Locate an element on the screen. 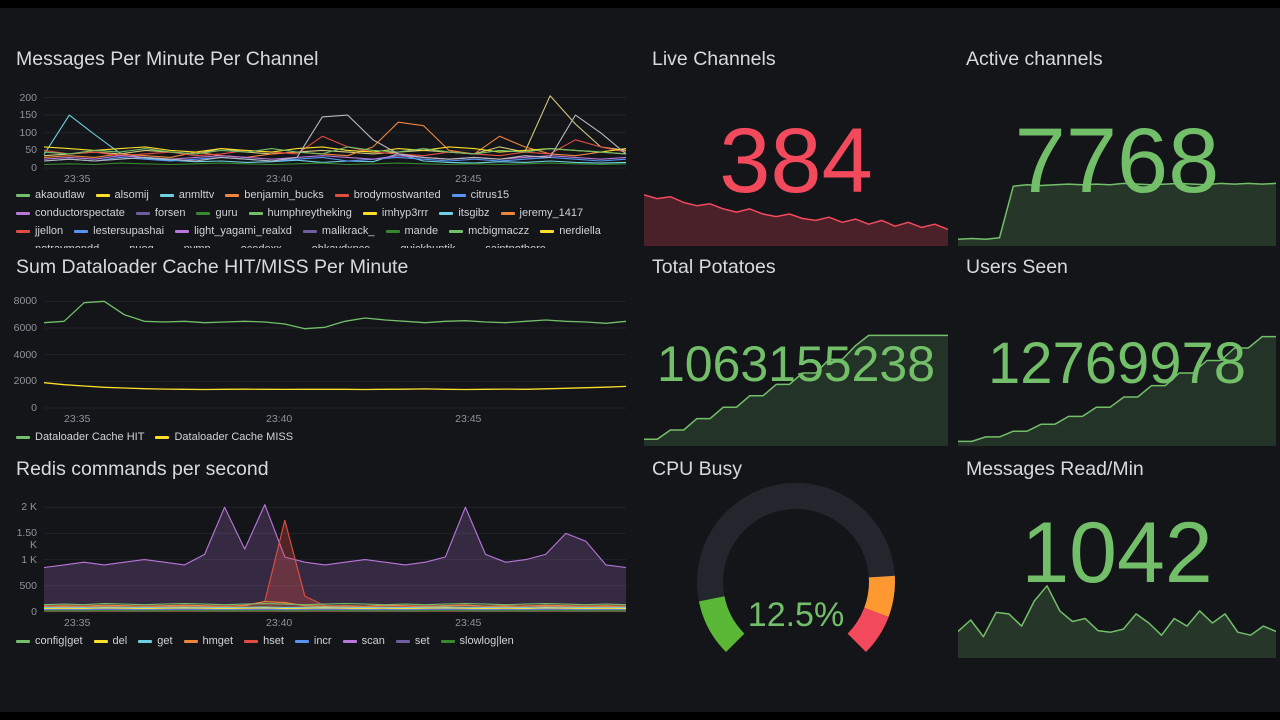  legend-item: ohkaydxnce is located at coordinates (331, 245).